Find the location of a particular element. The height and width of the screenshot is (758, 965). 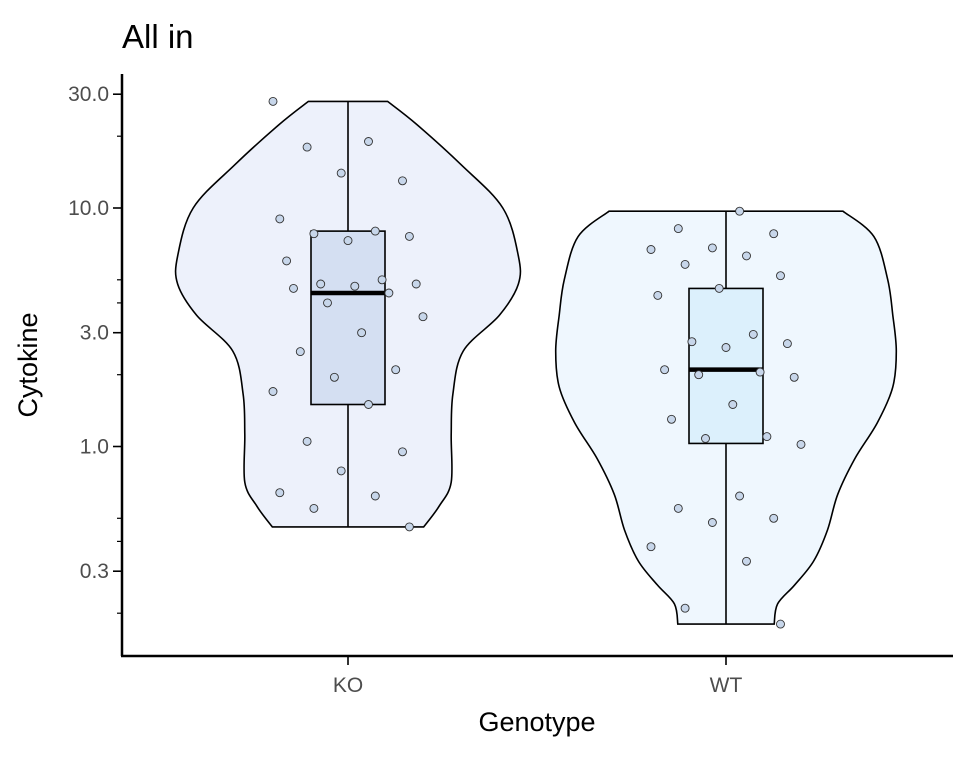

y-tick-label: 3.0 is located at coordinates (94, 333).